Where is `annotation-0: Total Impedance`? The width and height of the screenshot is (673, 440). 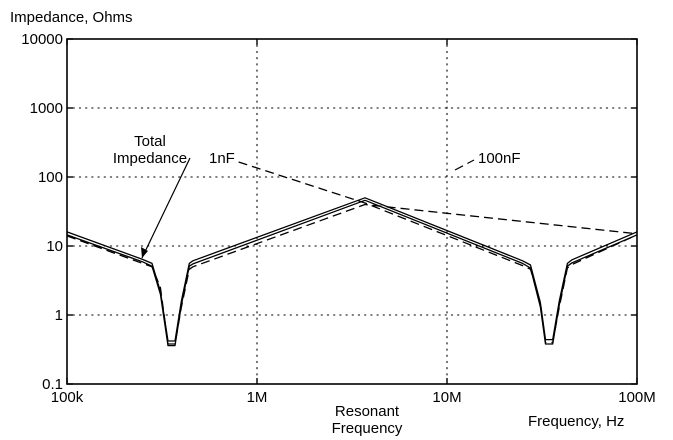 annotation-0: Total Impedance is located at coordinates (150, 150).